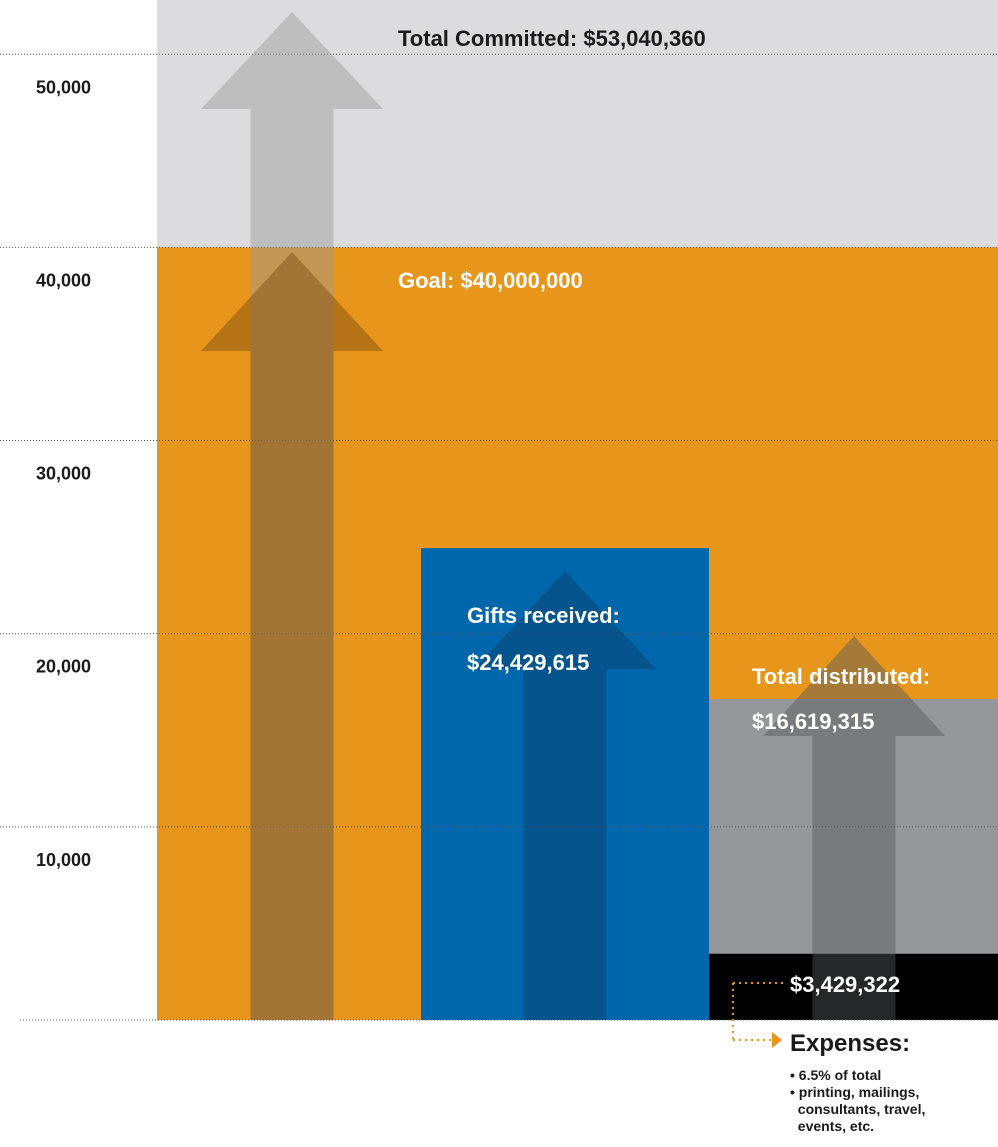 This screenshot has width=998, height=1147. I want to click on gifts-arrow-icon-shaft, so click(565, 844).